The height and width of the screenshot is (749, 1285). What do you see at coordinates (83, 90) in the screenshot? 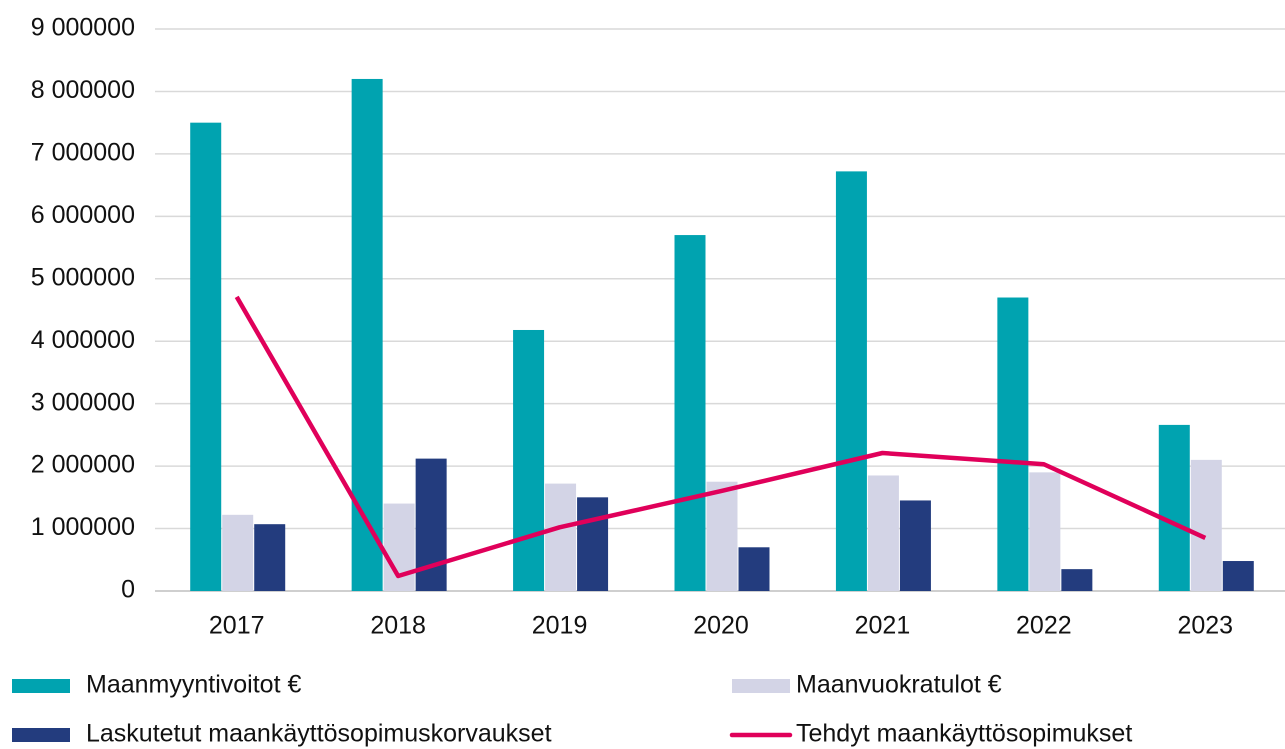
I see `y-tick-label: 8 000000` at bounding box center [83, 90].